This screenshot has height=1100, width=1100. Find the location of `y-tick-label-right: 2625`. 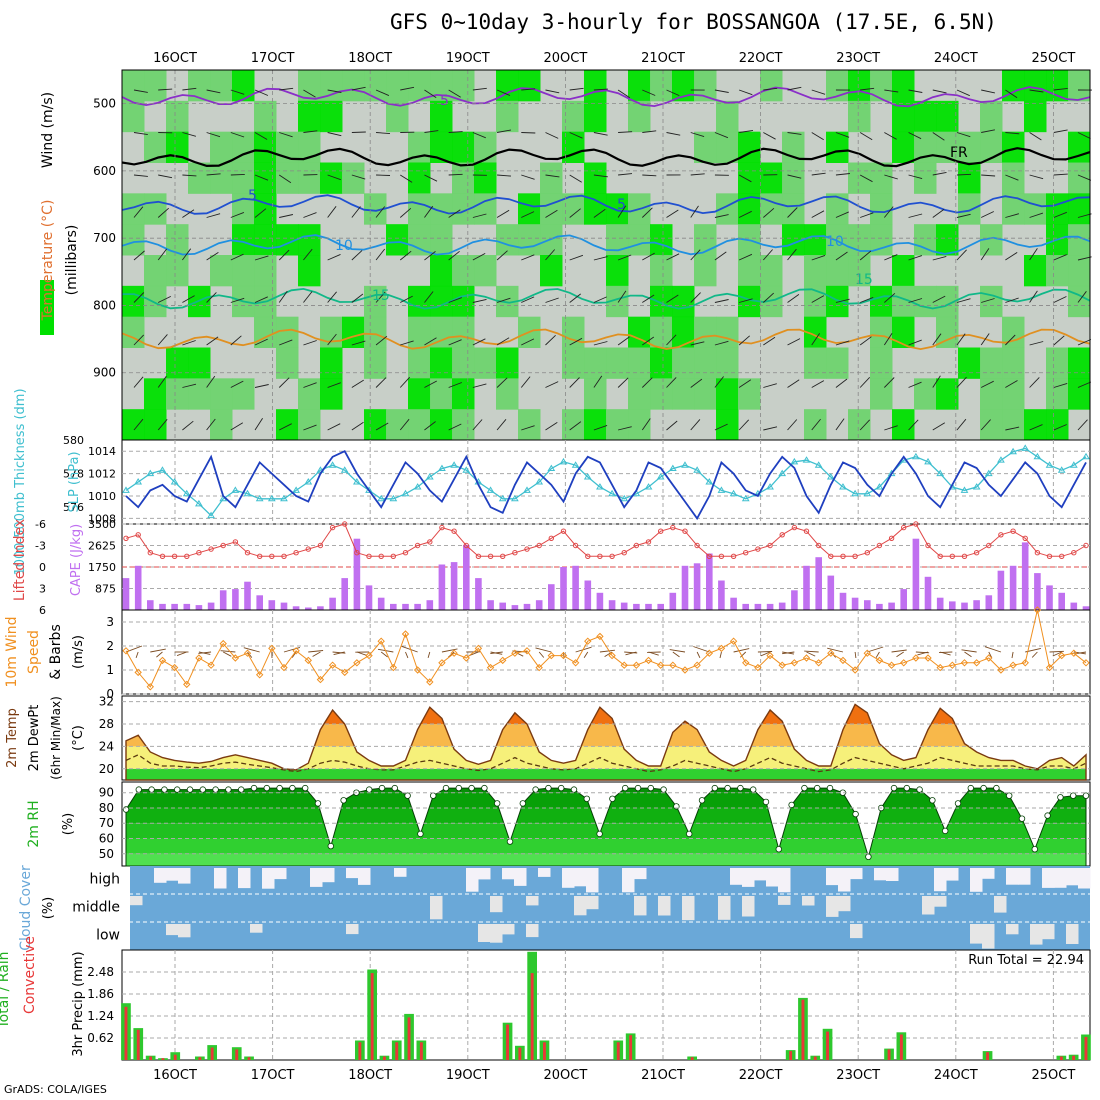

y-tick-label-right: 2625 is located at coordinates (102, 546).